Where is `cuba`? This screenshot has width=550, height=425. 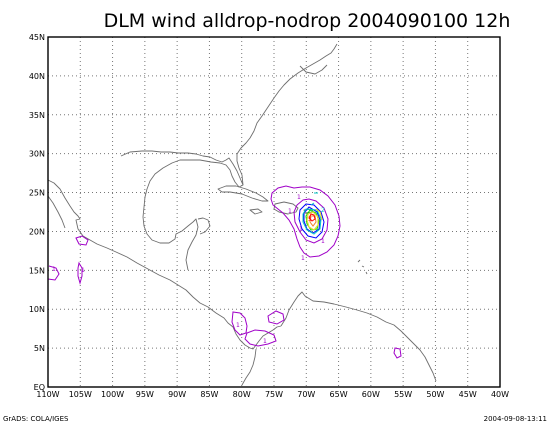
cuba is located at coordinates (243, 193).